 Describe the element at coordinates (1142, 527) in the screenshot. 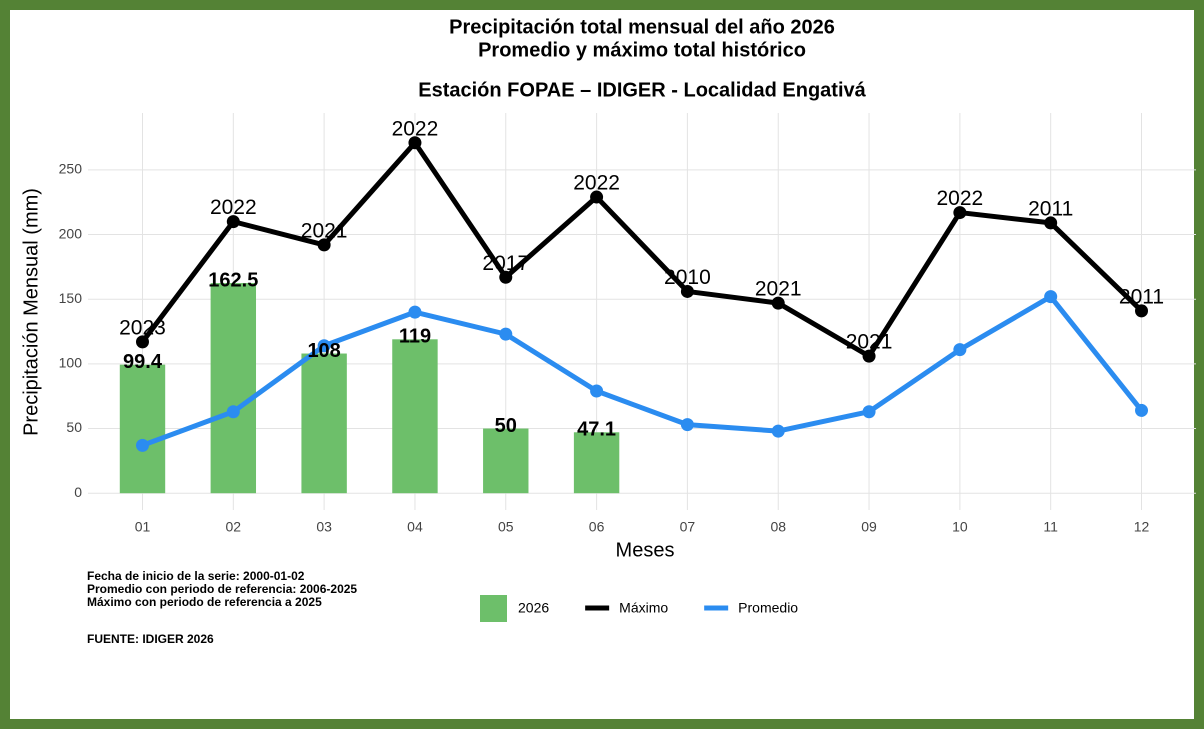

I see `x-tick-label: 12` at that location.